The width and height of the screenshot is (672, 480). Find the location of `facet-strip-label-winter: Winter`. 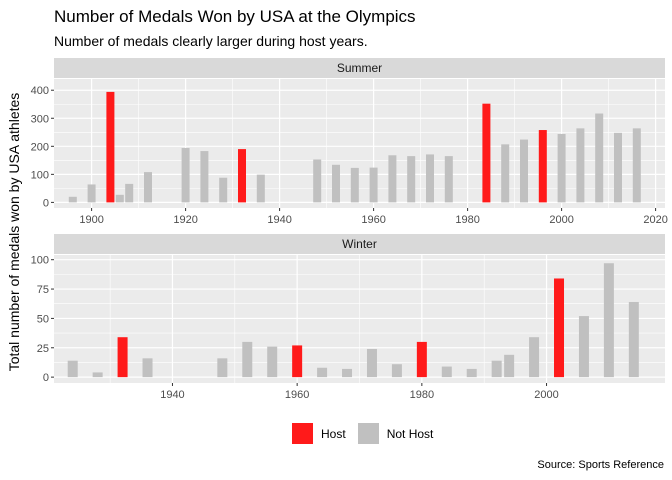

facet-strip-label-winter: Winter is located at coordinates (359, 244).